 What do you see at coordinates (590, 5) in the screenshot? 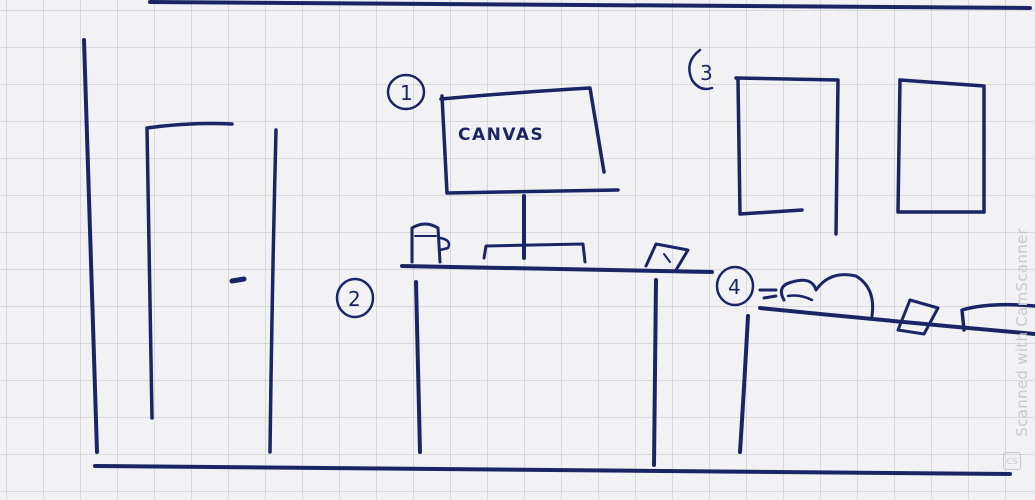
I see `top-border-line` at bounding box center [590, 5].